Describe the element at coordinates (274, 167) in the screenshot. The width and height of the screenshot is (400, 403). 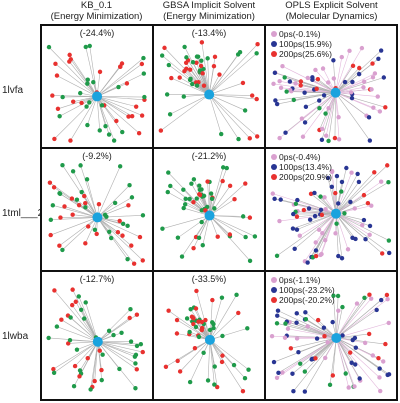
I see `navy-dot-icon` at that location.